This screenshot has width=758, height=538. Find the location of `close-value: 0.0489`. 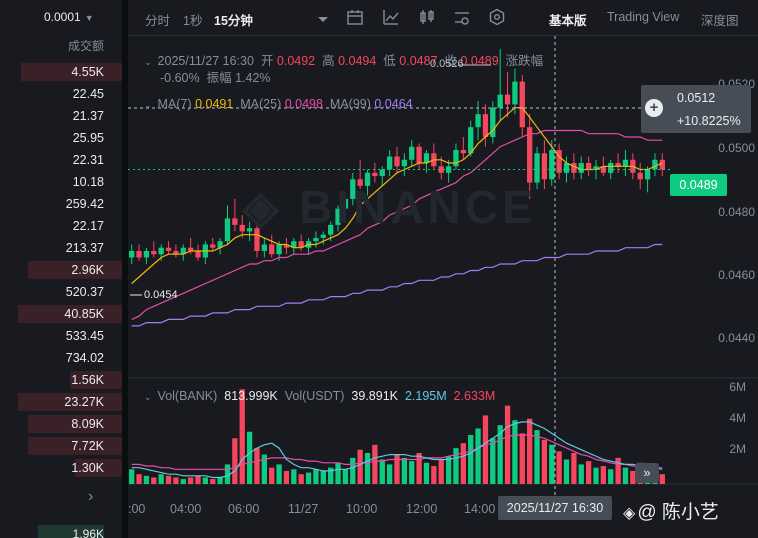

close-value: 0.0489 is located at coordinates (479, 61).